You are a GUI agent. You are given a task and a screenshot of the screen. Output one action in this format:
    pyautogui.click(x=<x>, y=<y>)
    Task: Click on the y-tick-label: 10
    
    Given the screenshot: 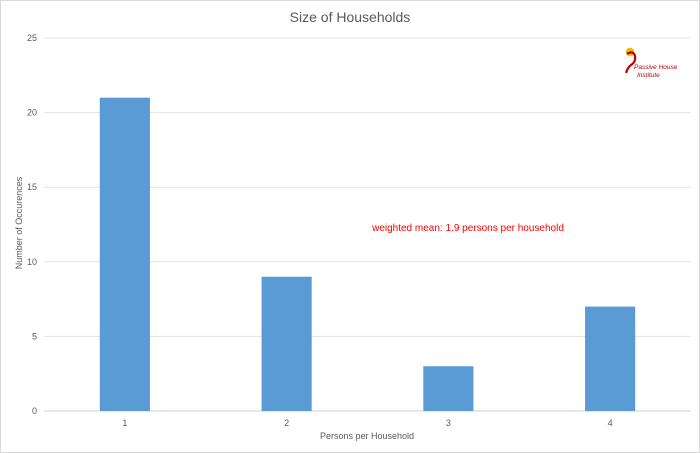 What is the action you would take?
    pyautogui.click(x=32, y=262)
    